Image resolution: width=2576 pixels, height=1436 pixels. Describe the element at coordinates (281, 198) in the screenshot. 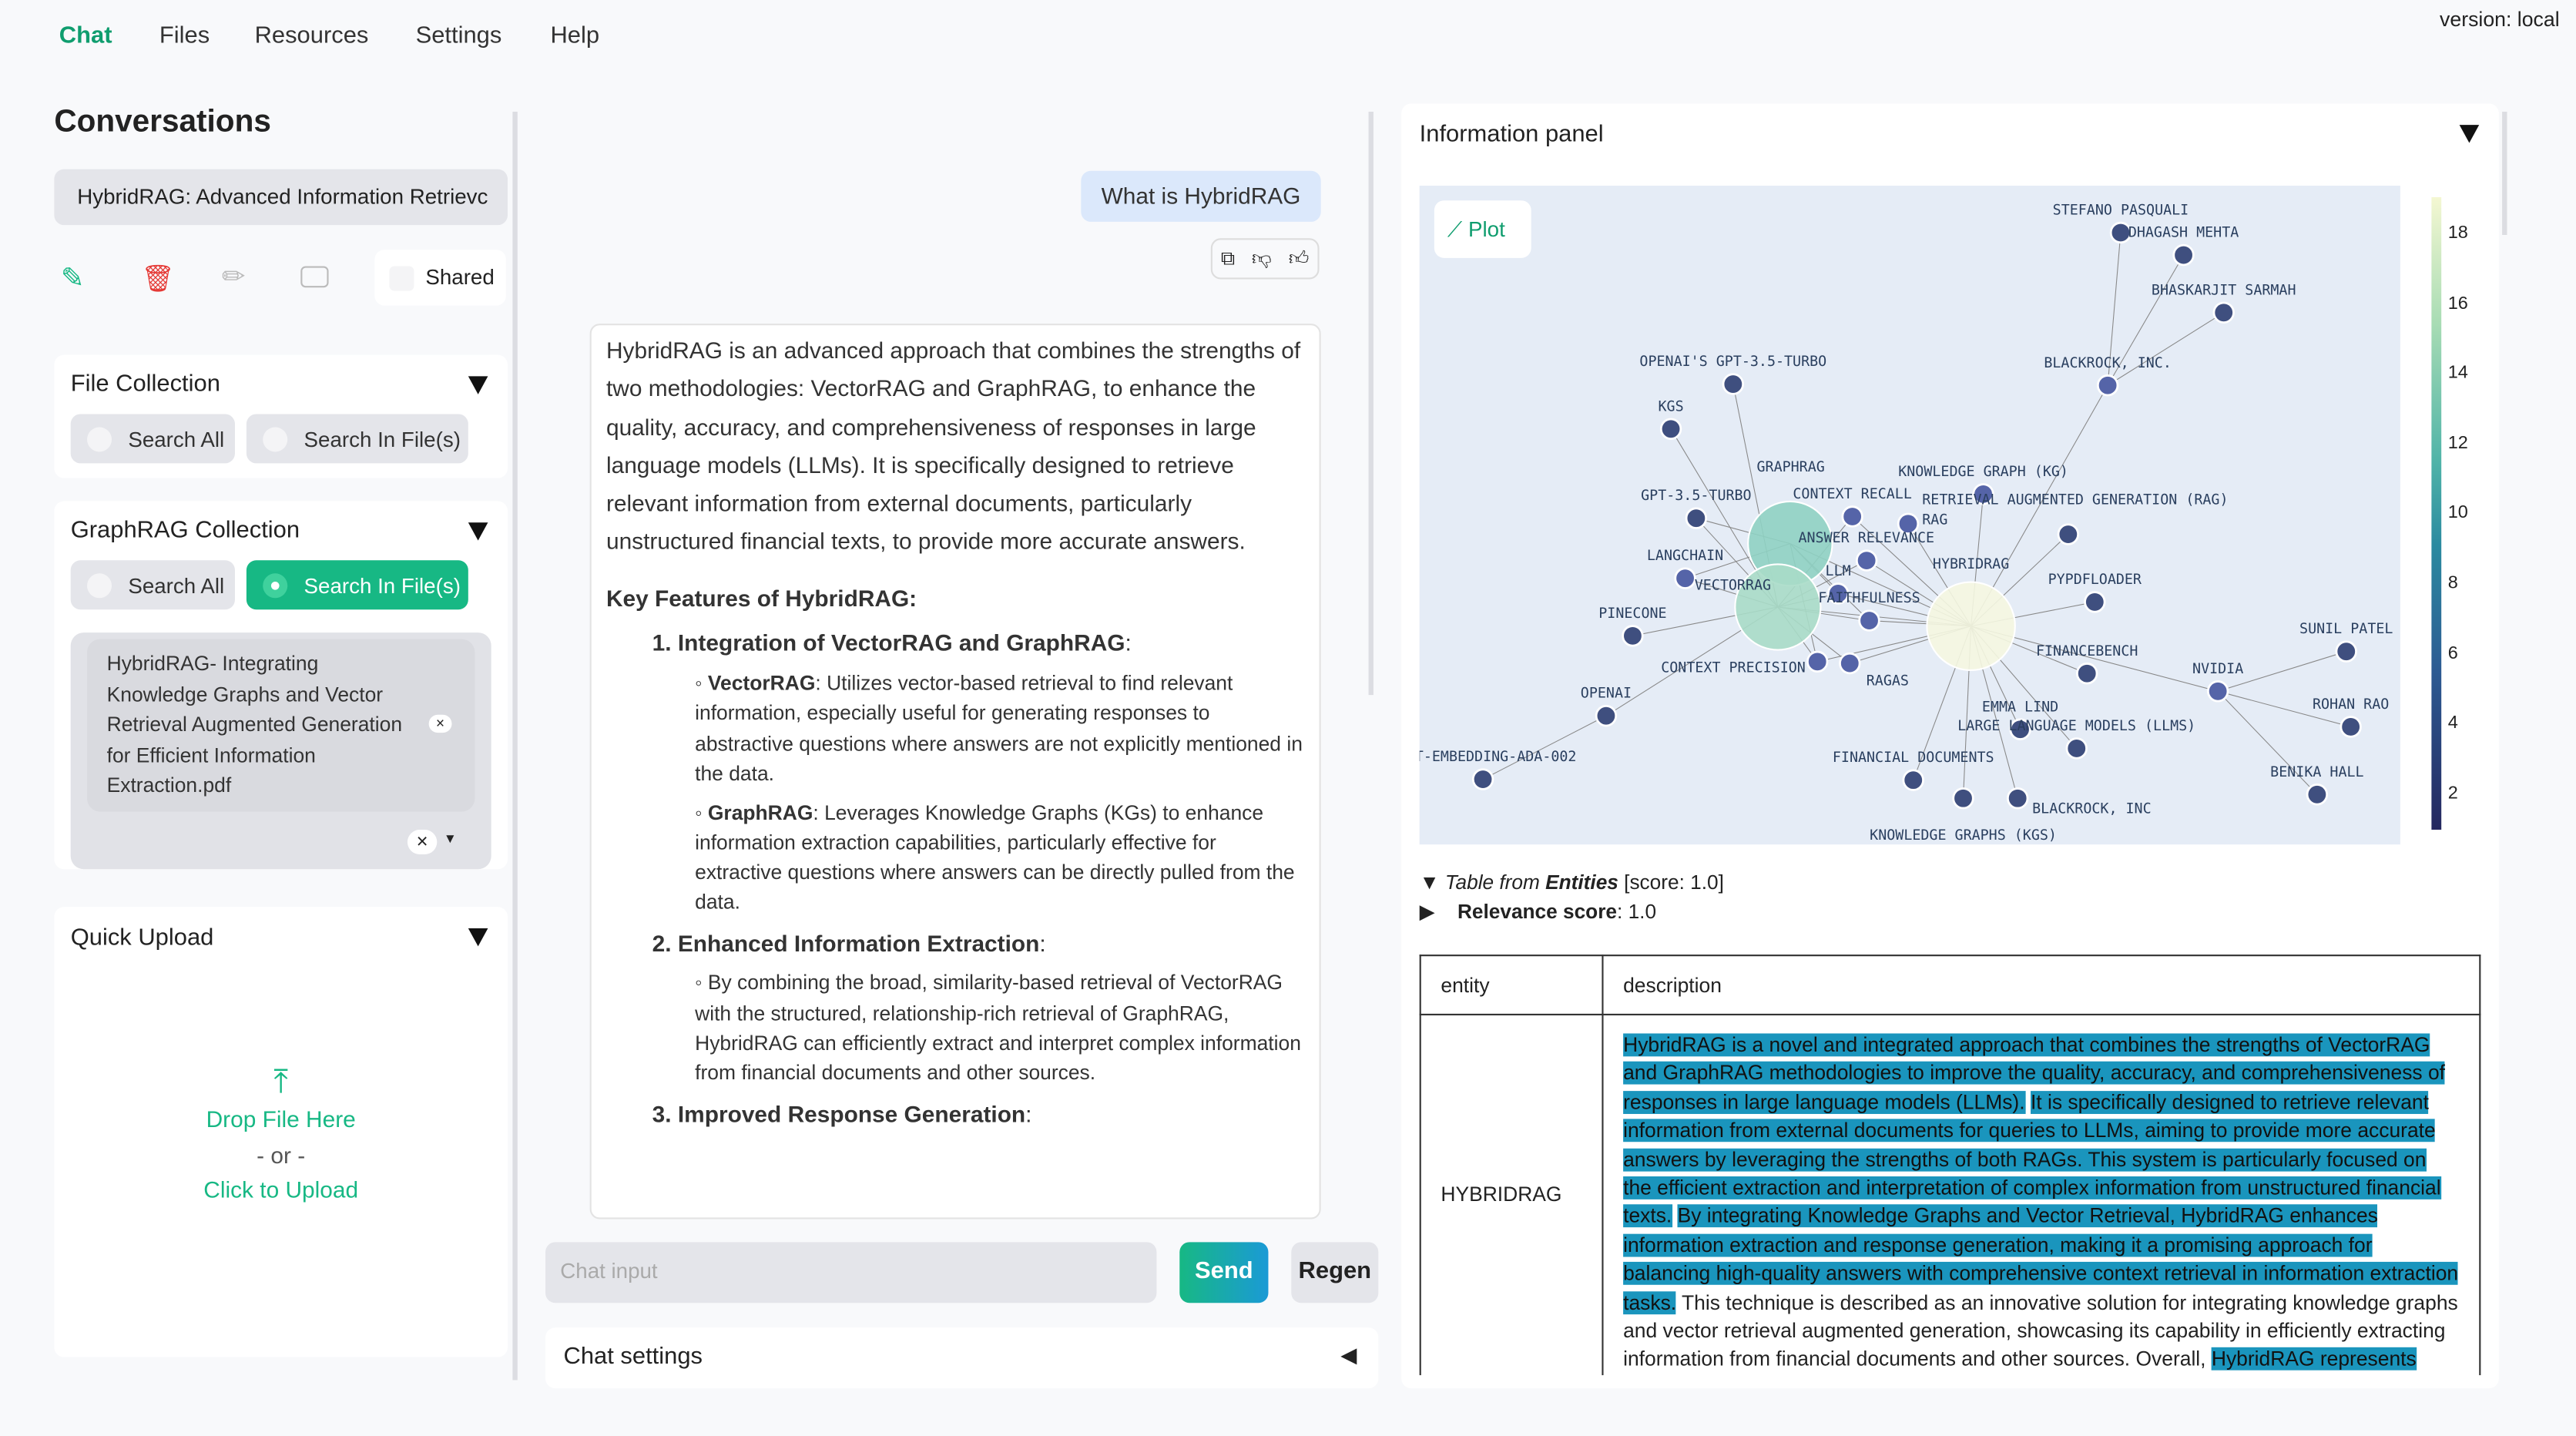

I see `conversation-select: HybridRAG: Advanced Information Retrievc` at that location.